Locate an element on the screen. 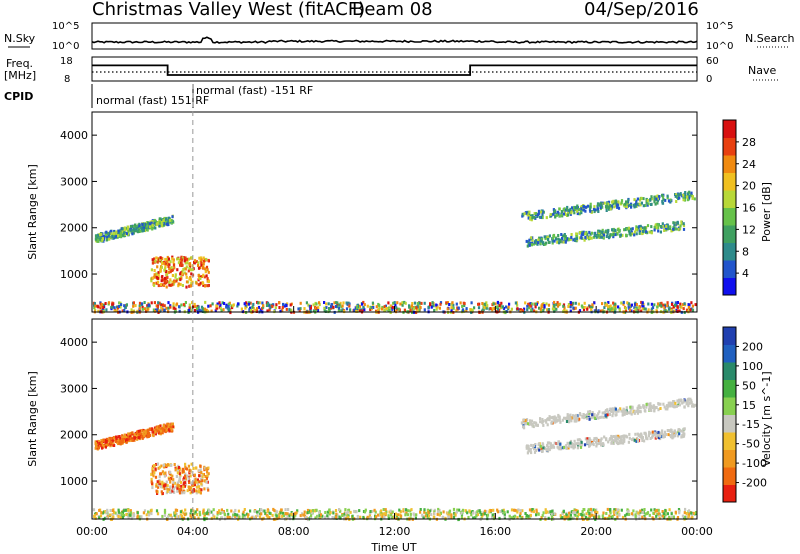 The image size is (800, 554). beam-label: Beam 08 is located at coordinates (392, 10).